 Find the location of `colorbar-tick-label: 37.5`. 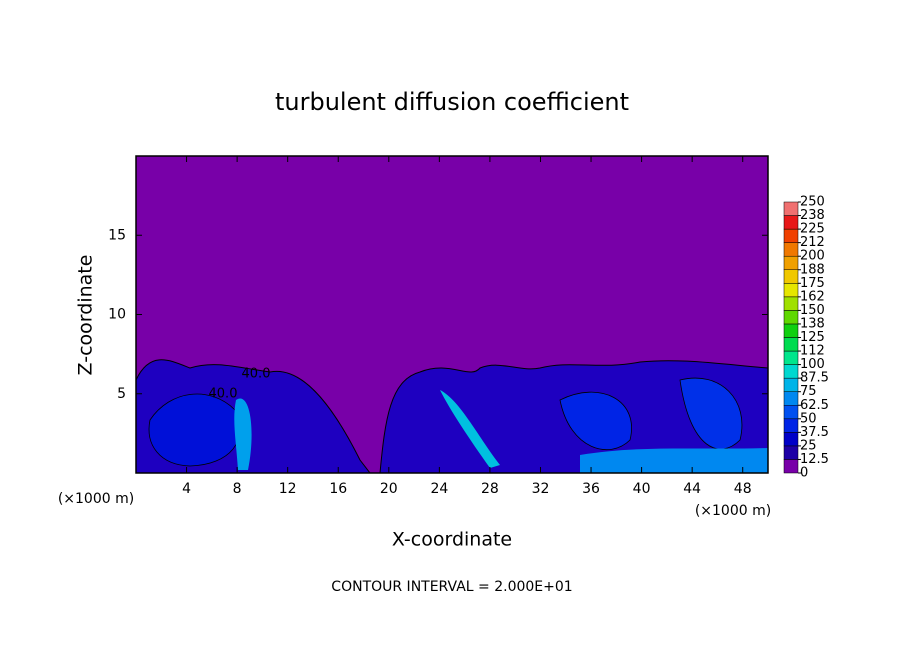

colorbar-tick-label: 37.5 is located at coordinates (814, 432).